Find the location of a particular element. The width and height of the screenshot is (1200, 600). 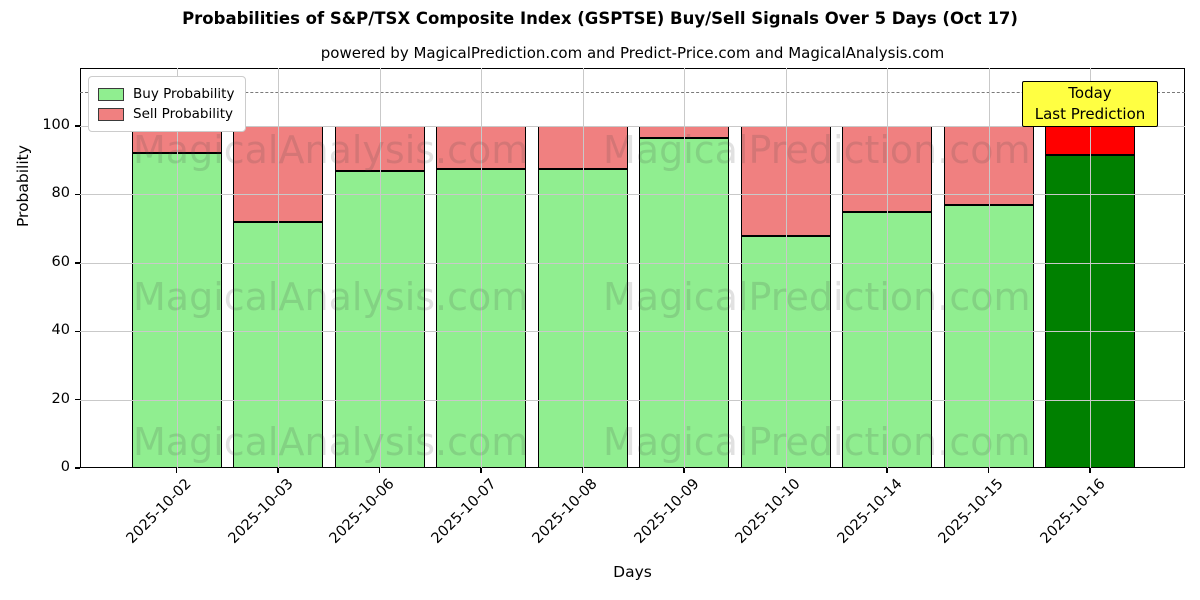

x-tick-label: 2025-10-09 is located at coordinates (667, 511).